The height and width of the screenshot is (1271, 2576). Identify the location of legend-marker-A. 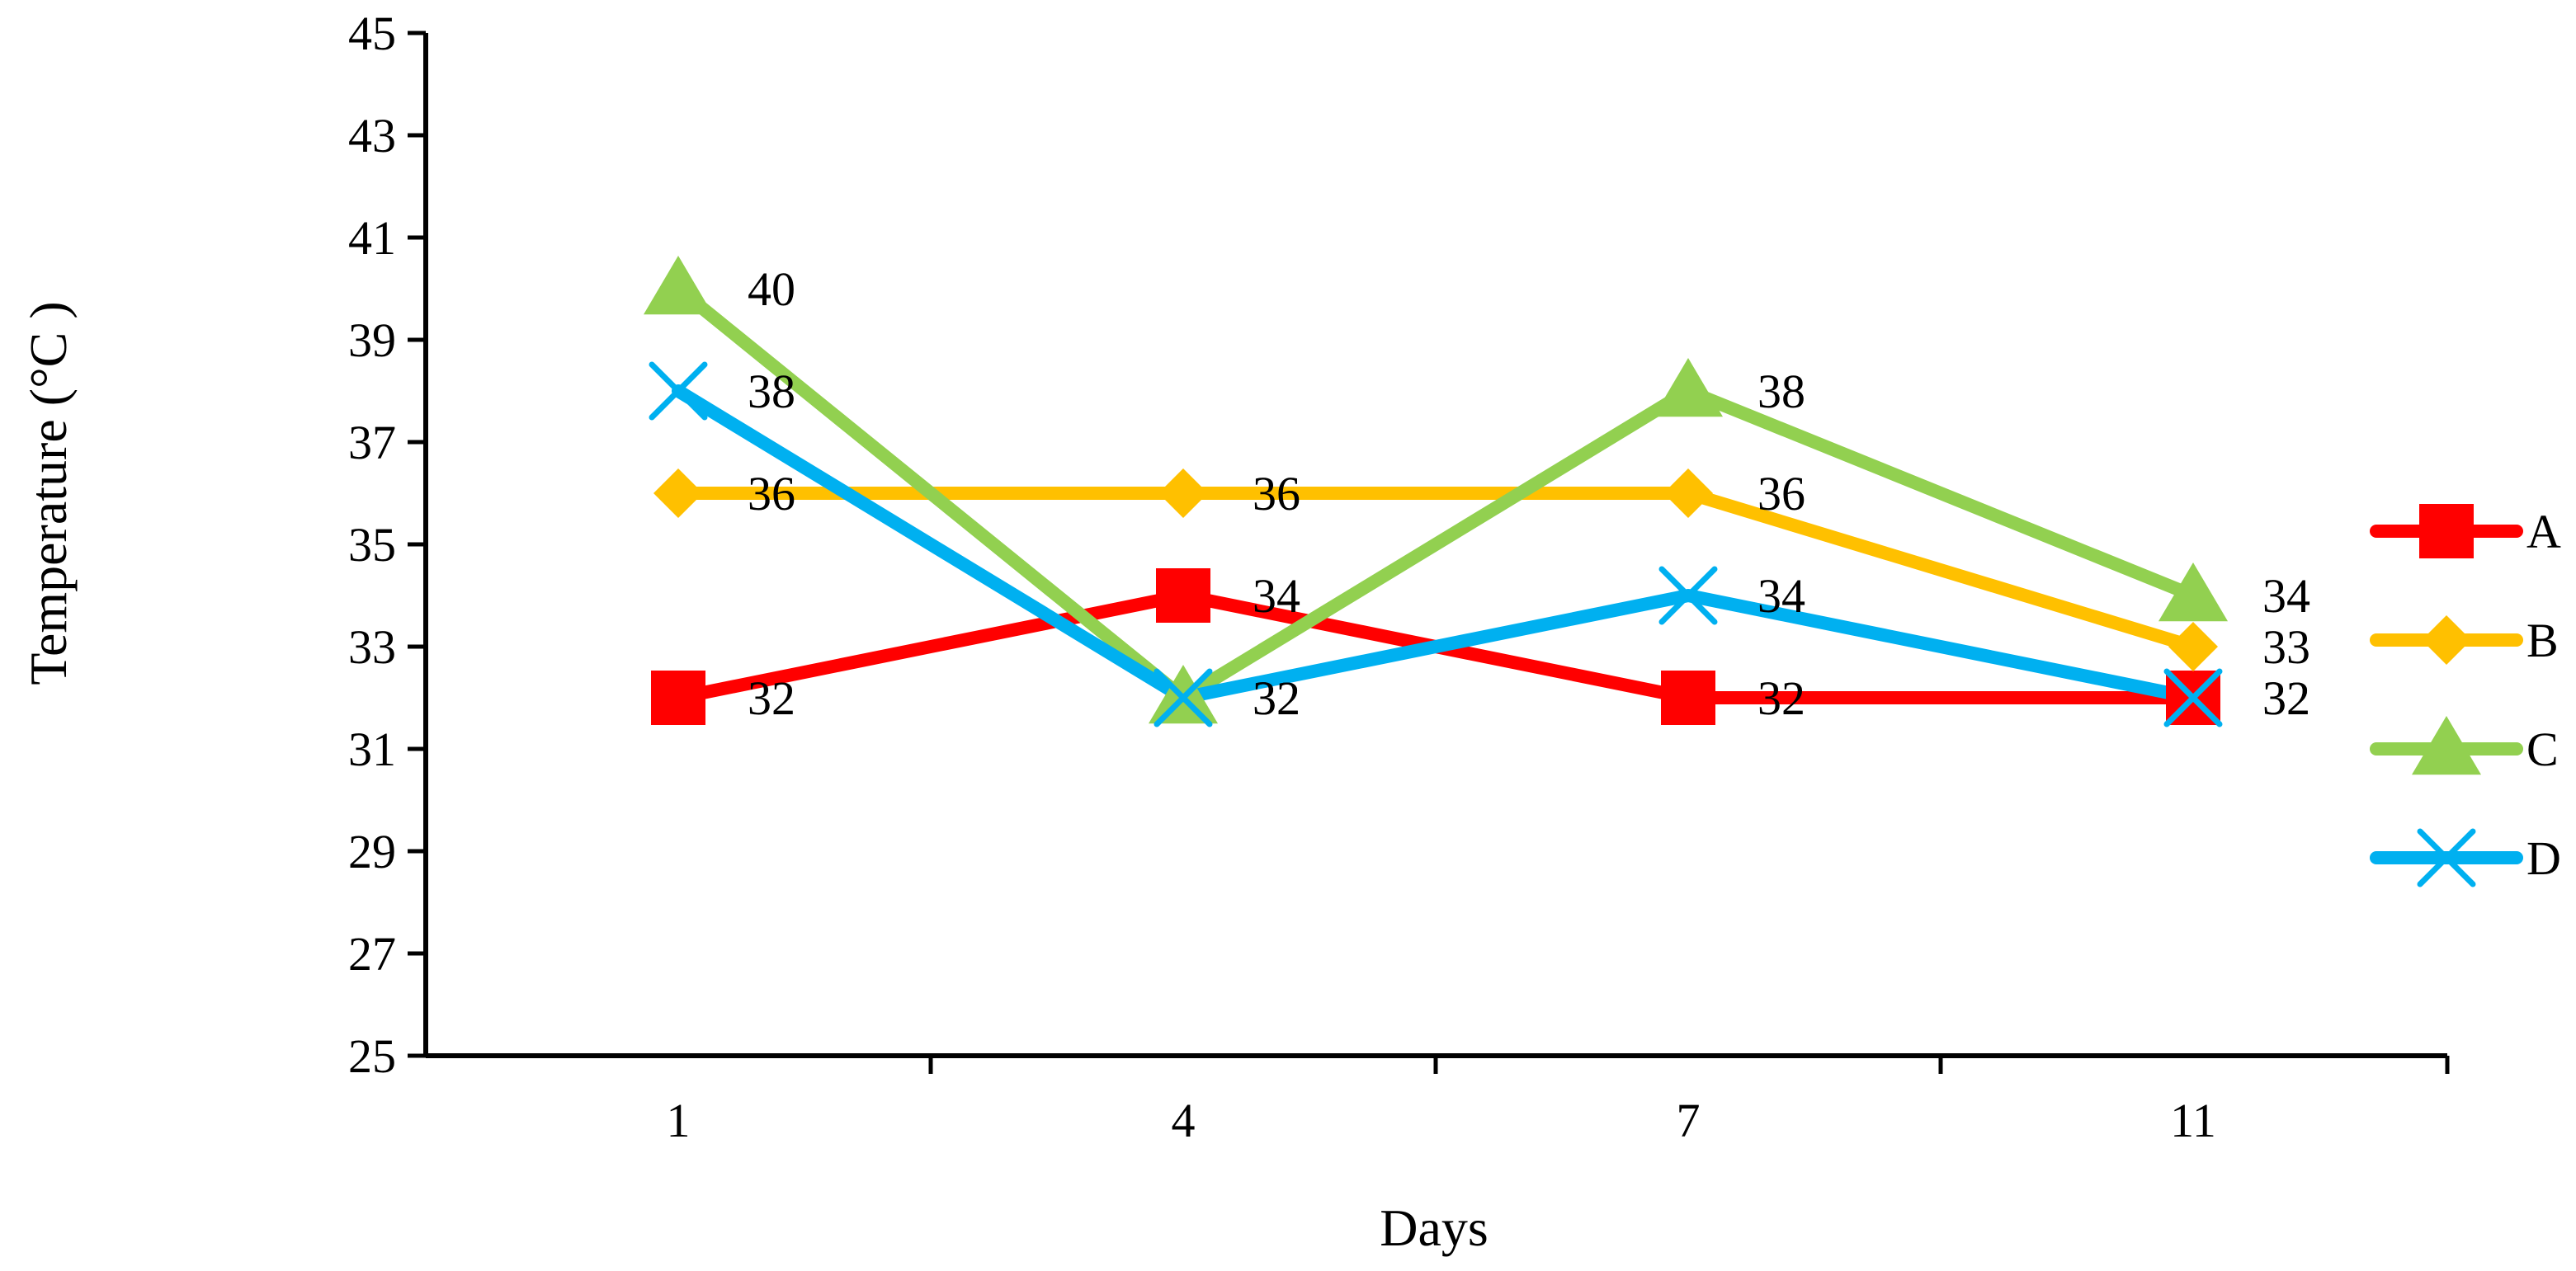
(2446, 531).